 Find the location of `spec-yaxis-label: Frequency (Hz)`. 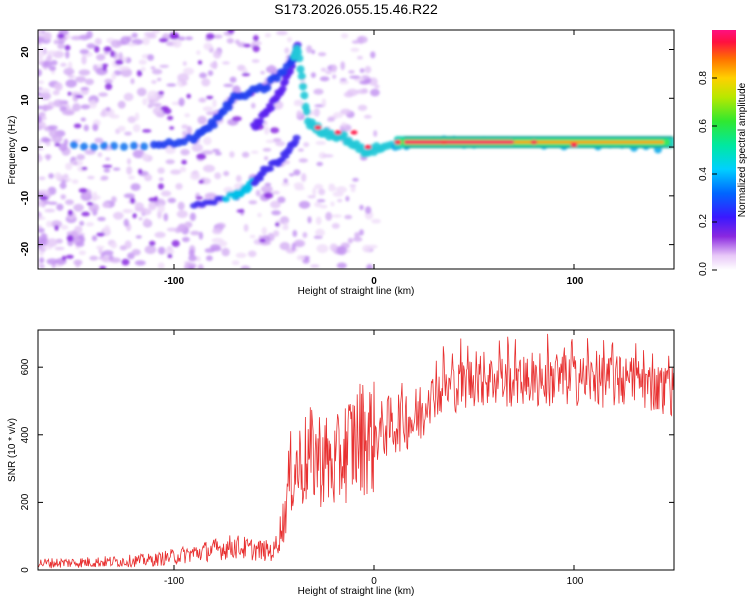

spec-yaxis-label: Frequency (Hz) is located at coordinates (12, 150).